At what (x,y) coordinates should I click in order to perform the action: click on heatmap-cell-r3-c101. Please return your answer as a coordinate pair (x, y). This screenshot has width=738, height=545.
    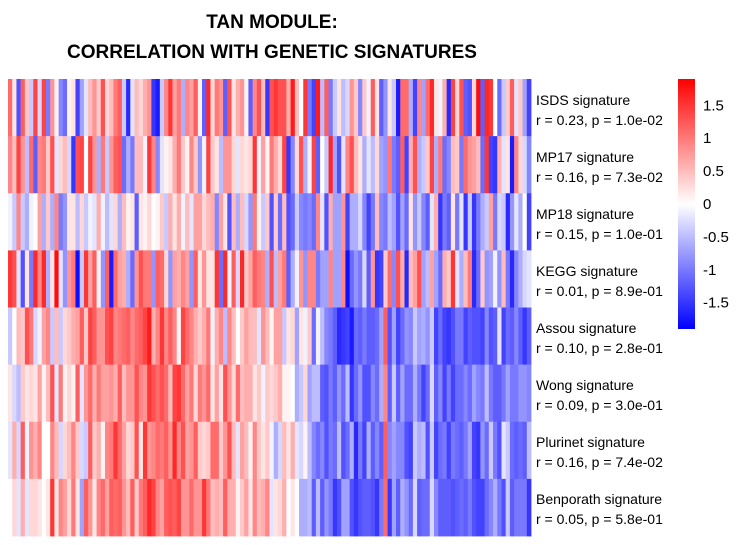
    Looking at the image, I should click on (436, 279).